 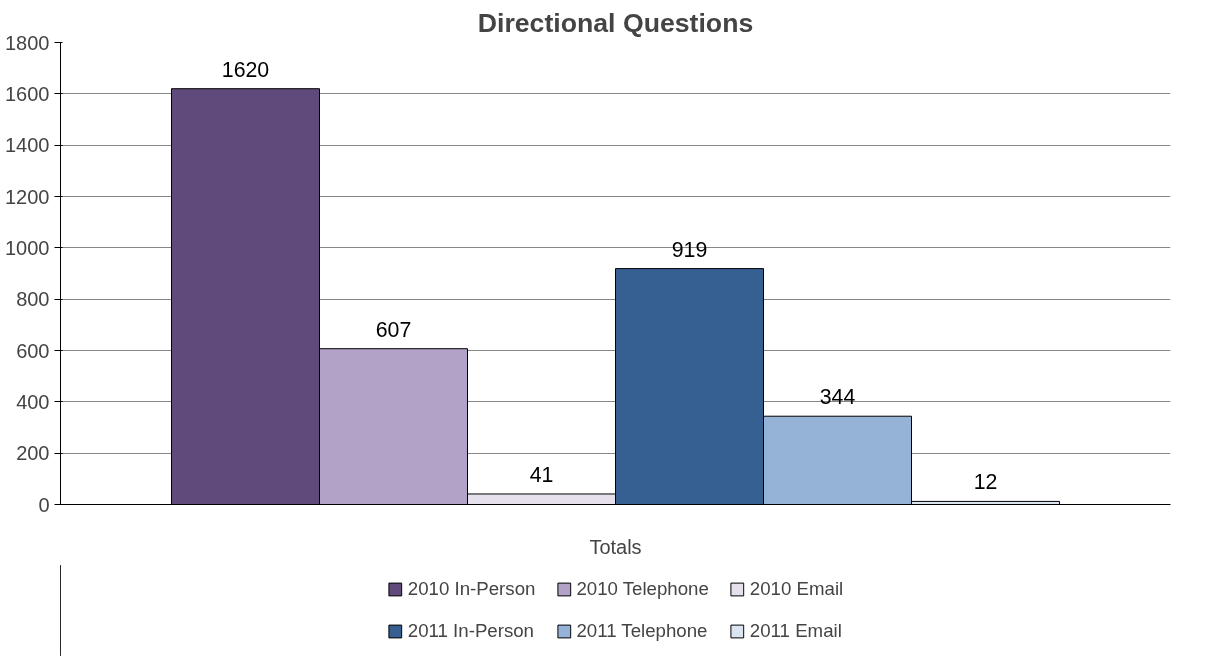 I want to click on legend-label: 2011 Email, so click(x=795, y=631).